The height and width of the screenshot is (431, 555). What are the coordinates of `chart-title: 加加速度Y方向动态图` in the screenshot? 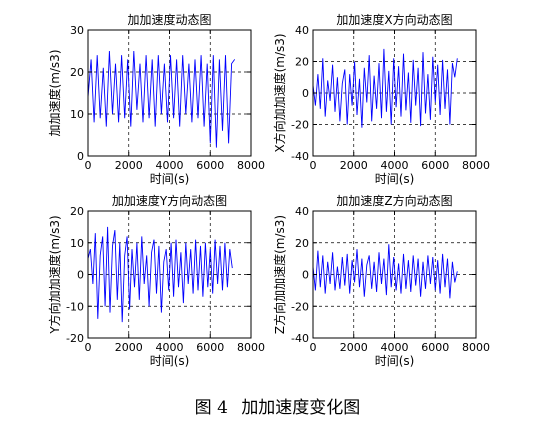 It's located at (169, 200).